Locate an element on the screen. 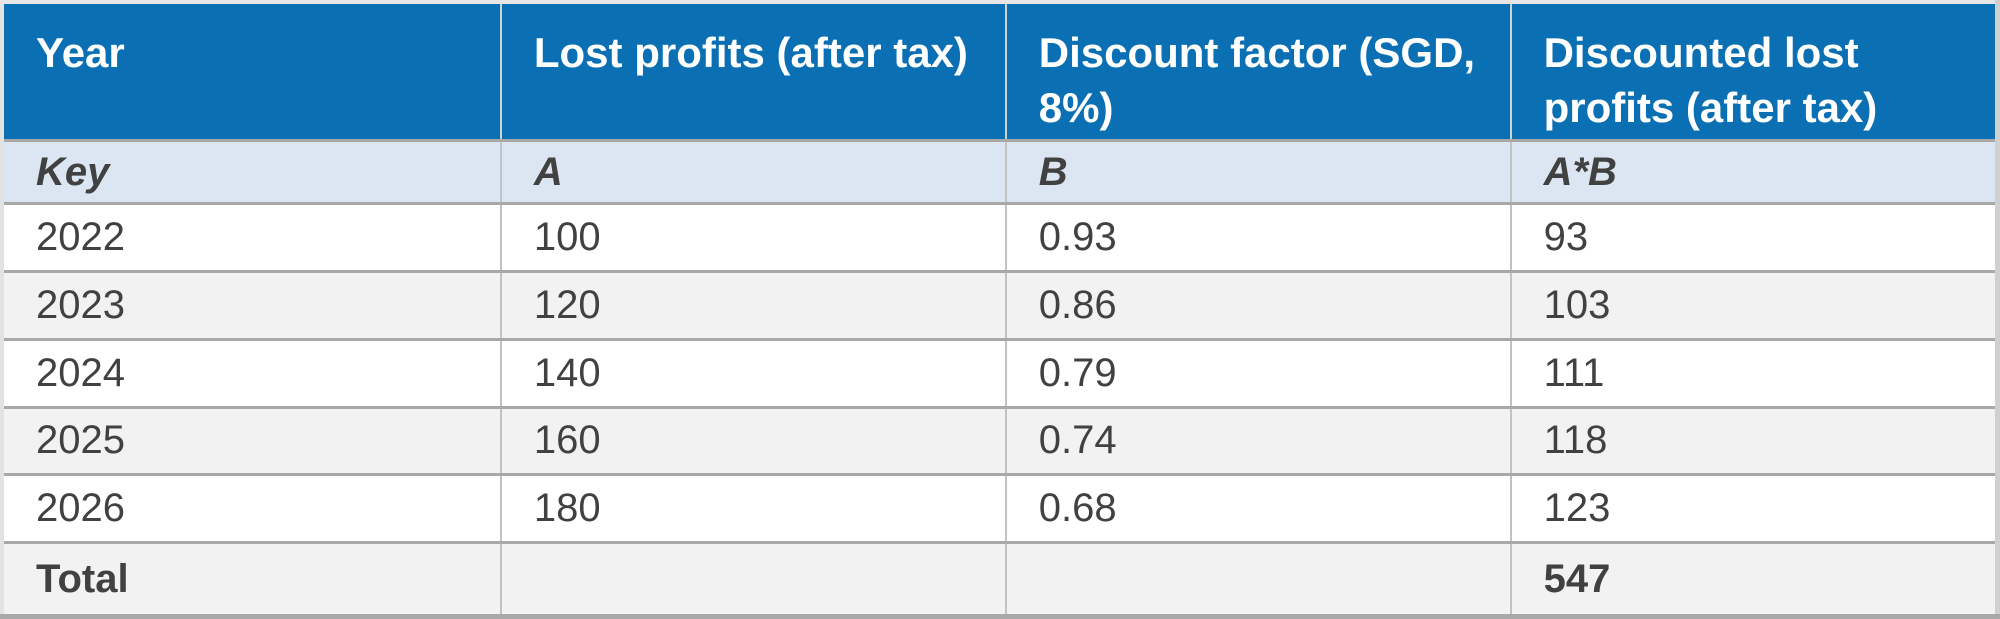 The height and width of the screenshot is (619, 2000). table-row-2026: 2026 180 0.68 123 is located at coordinates (1000, 508).